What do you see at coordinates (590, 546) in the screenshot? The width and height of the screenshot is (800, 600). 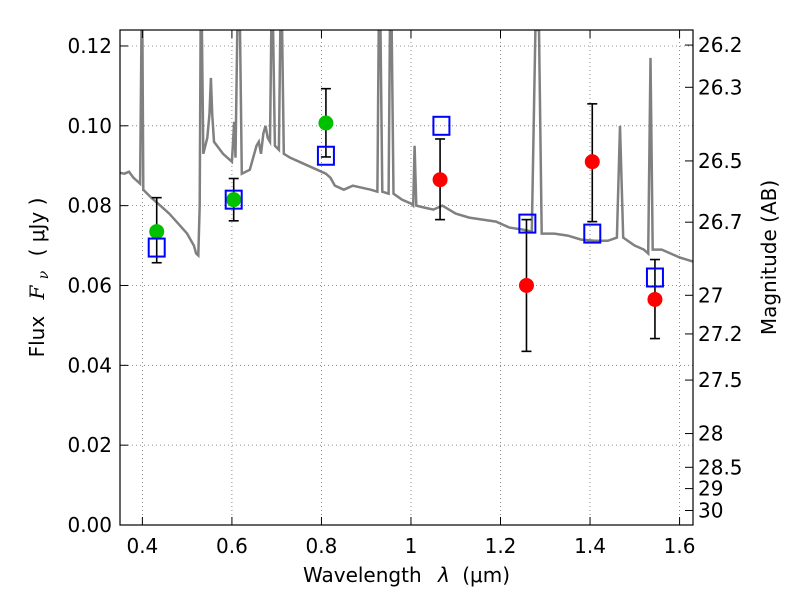 I see `x-tick-label: 1.4` at bounding box center [590, 546].